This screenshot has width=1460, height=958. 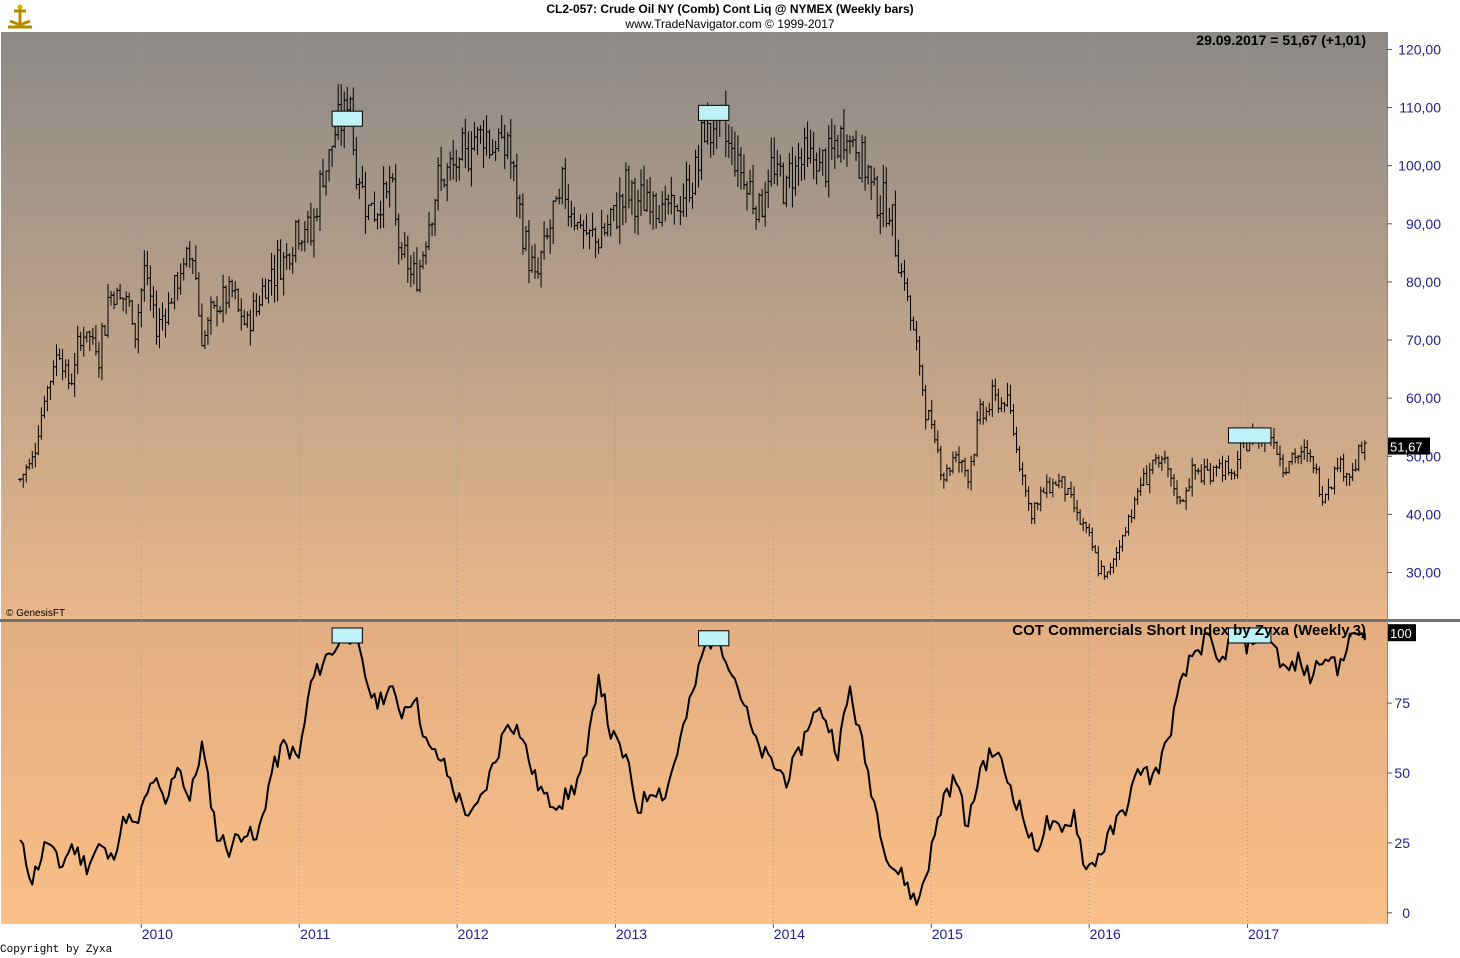 What do you see at coordinates (157, 934) in the screenshot?
I see `year-label: 2010` at bounding box center [157, 934].